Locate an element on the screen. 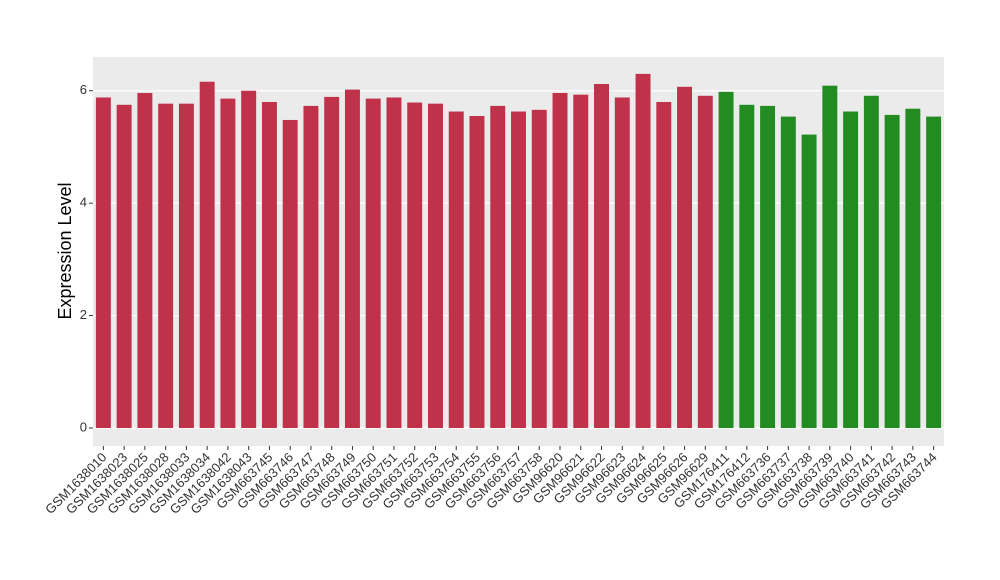  y-tick-label: 0 is located at coordinates (83, 426).